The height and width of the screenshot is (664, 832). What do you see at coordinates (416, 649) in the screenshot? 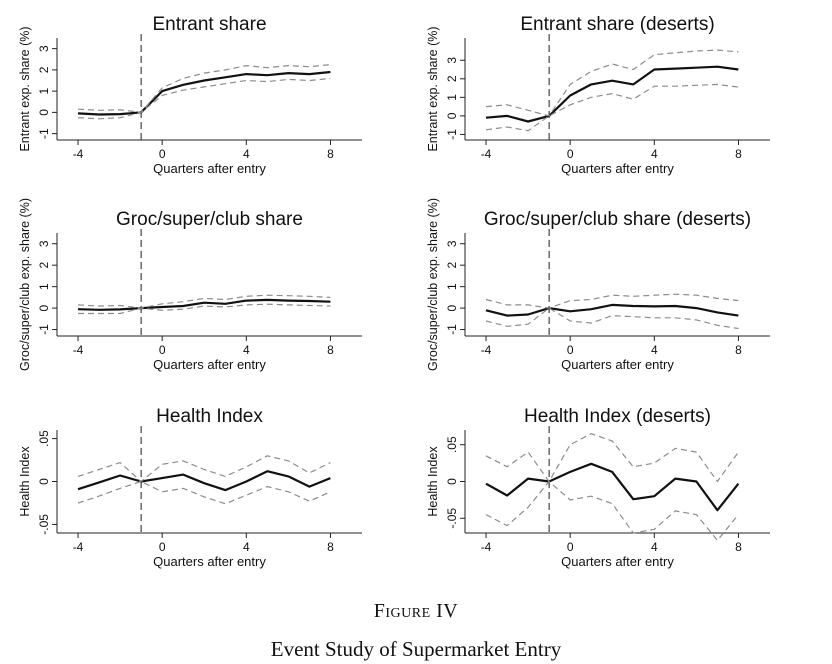
I see `figure-title: Event Study of Supermarket Entry` at bounding box center [416, 649].